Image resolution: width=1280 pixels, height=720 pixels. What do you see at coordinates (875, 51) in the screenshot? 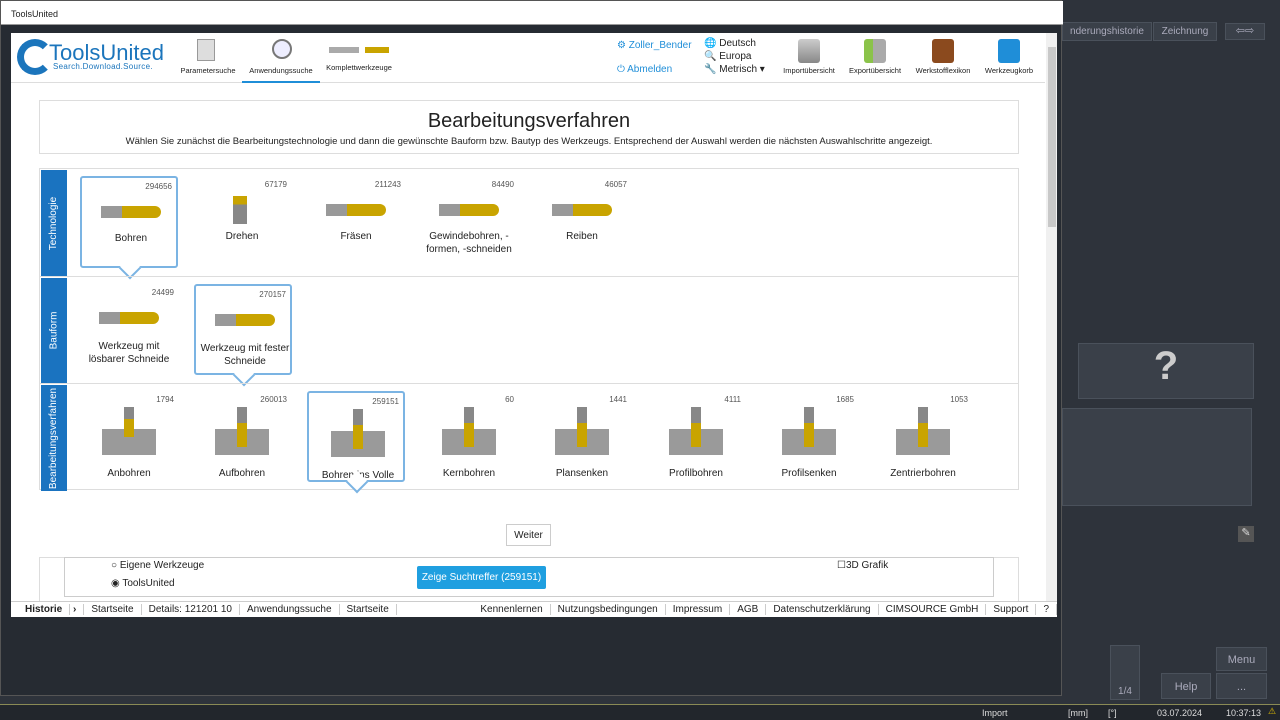
I see `export-icon` at bounding box center [875, 51].